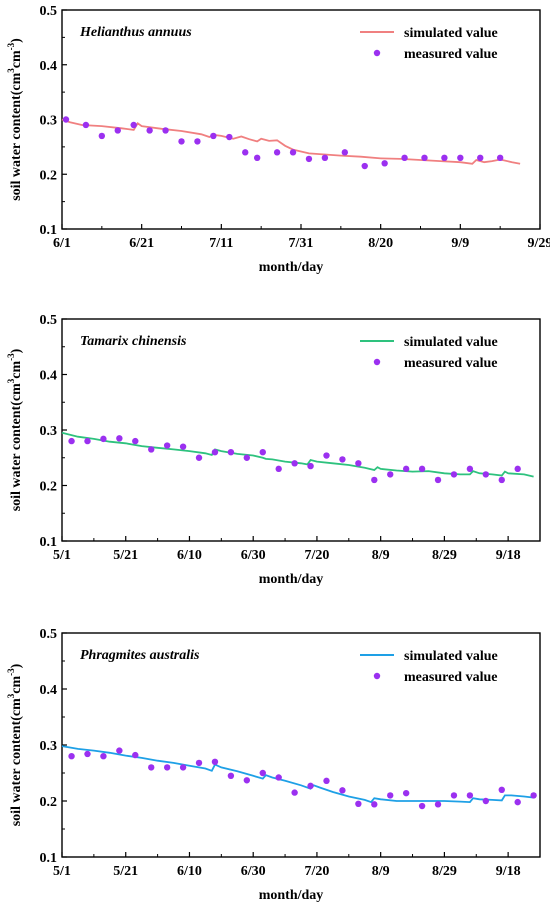 The image size is (550, 912). Describe the element at coordinates (140, 655) in the screenshot. I see `chart-title: Phragmites australis` at that location.